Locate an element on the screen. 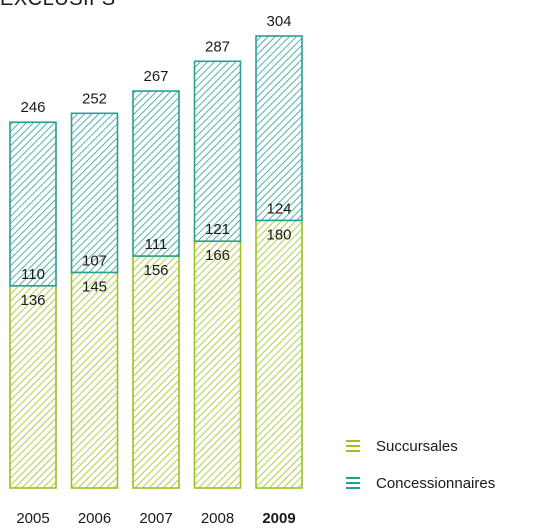  total-label-2005: 246 is located at coordinates (32, 107).